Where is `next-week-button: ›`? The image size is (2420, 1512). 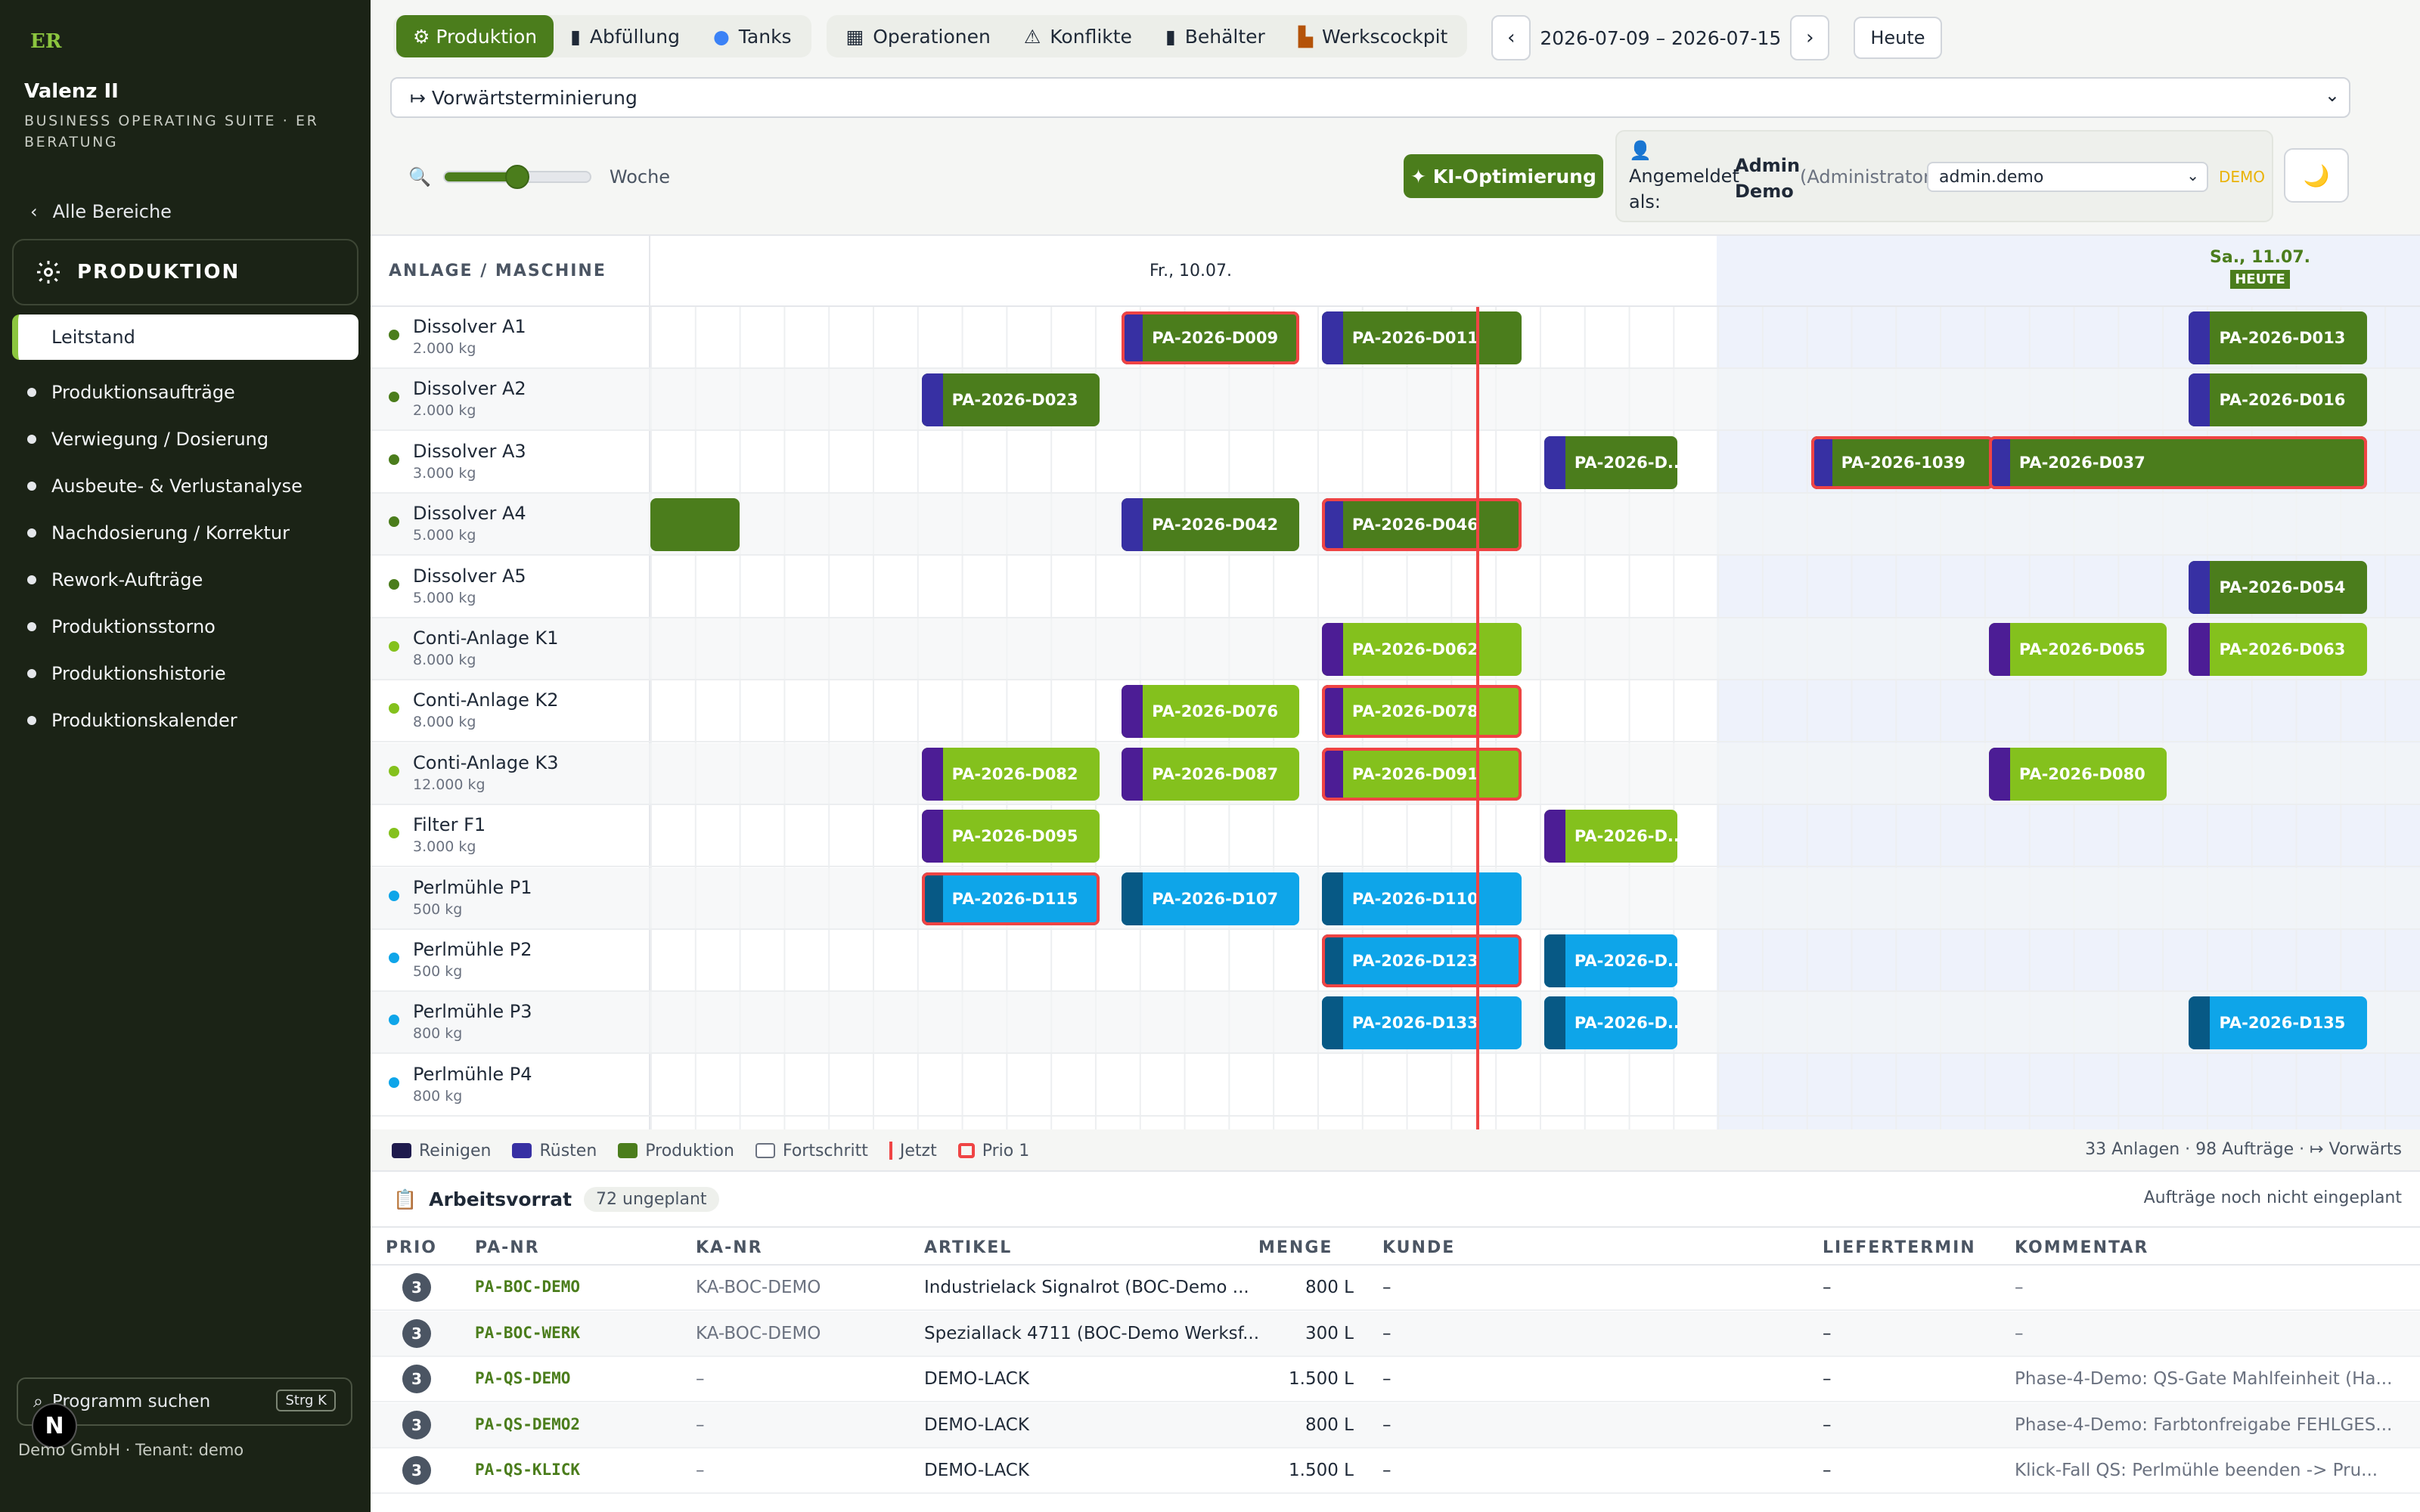
next-week-button: › is located at coordinates (1810, 38).